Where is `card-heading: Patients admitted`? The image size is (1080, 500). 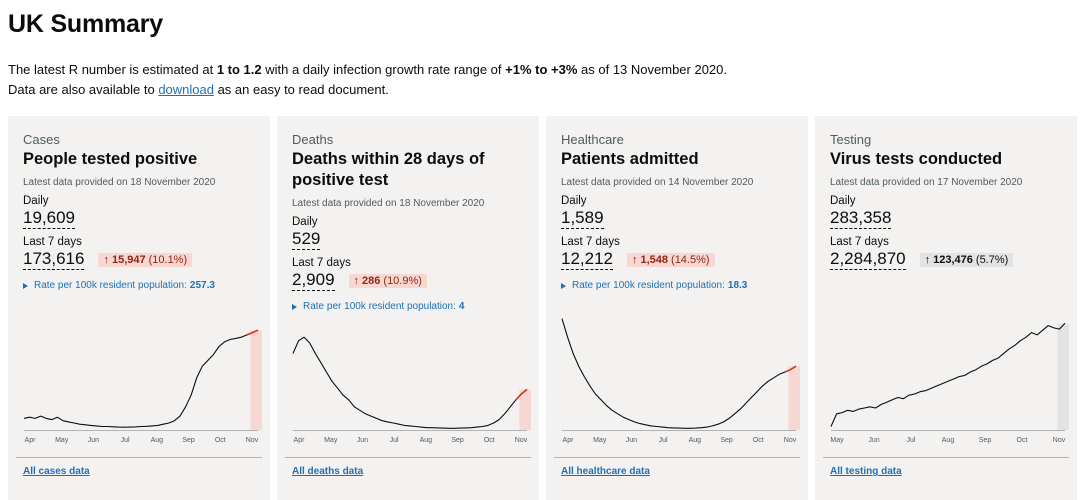 card-heading: Patients admitted is located at coordinates (630, 159).